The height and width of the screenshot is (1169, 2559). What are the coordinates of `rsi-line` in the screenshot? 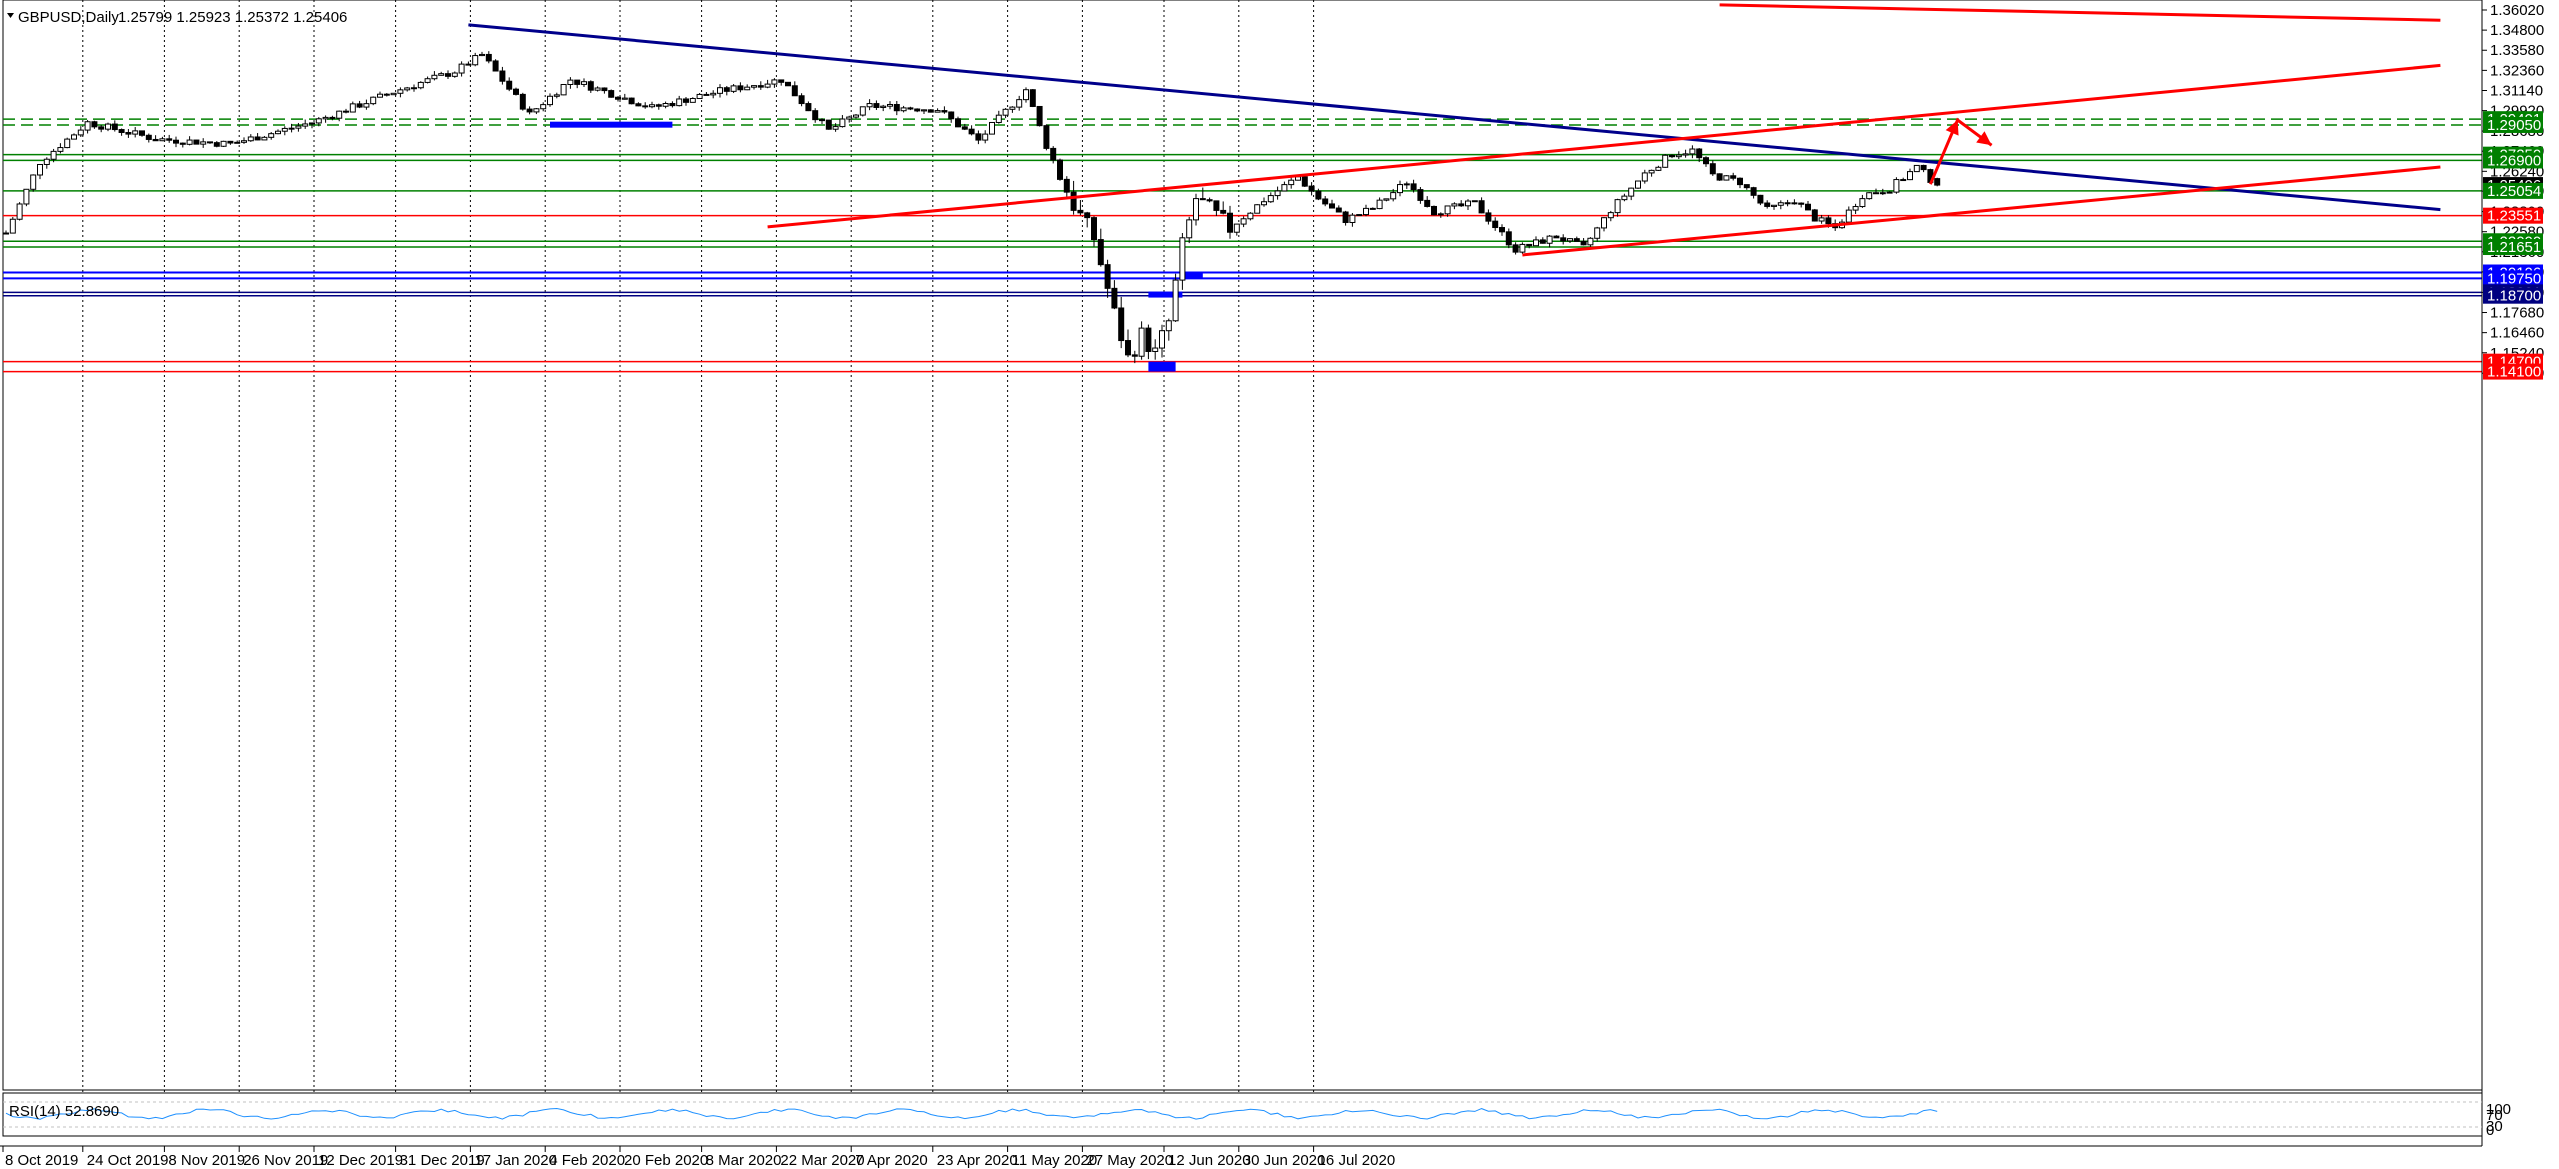 It's located at (971, 1113).